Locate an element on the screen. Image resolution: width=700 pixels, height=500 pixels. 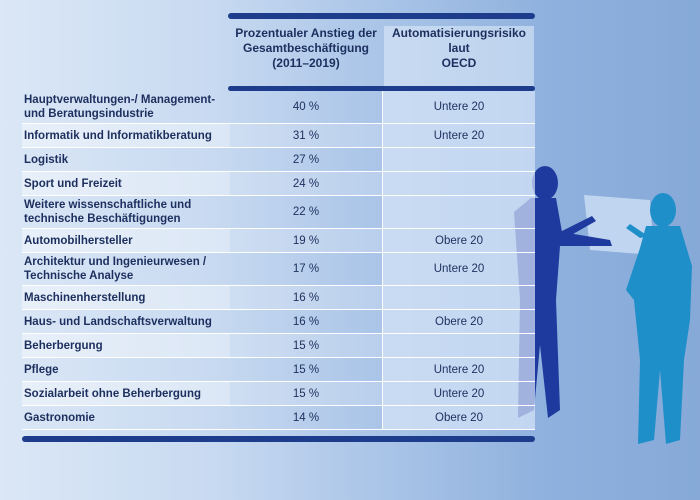
table-row: Beherbergung 15 % is located at coordinates (278, 346).